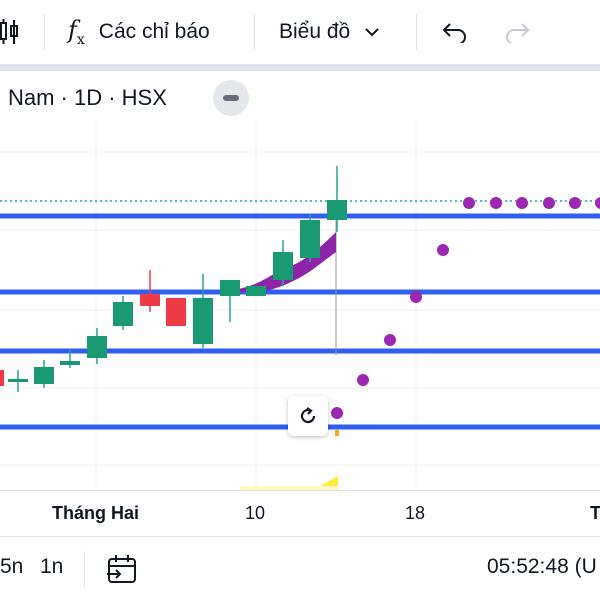 The image size is (600, 601). What do you see at coordinates (300, 513) in the screenshot?
I see `x-axis: Tháng Hai 10 18 T` at bounding box center [300, 513].